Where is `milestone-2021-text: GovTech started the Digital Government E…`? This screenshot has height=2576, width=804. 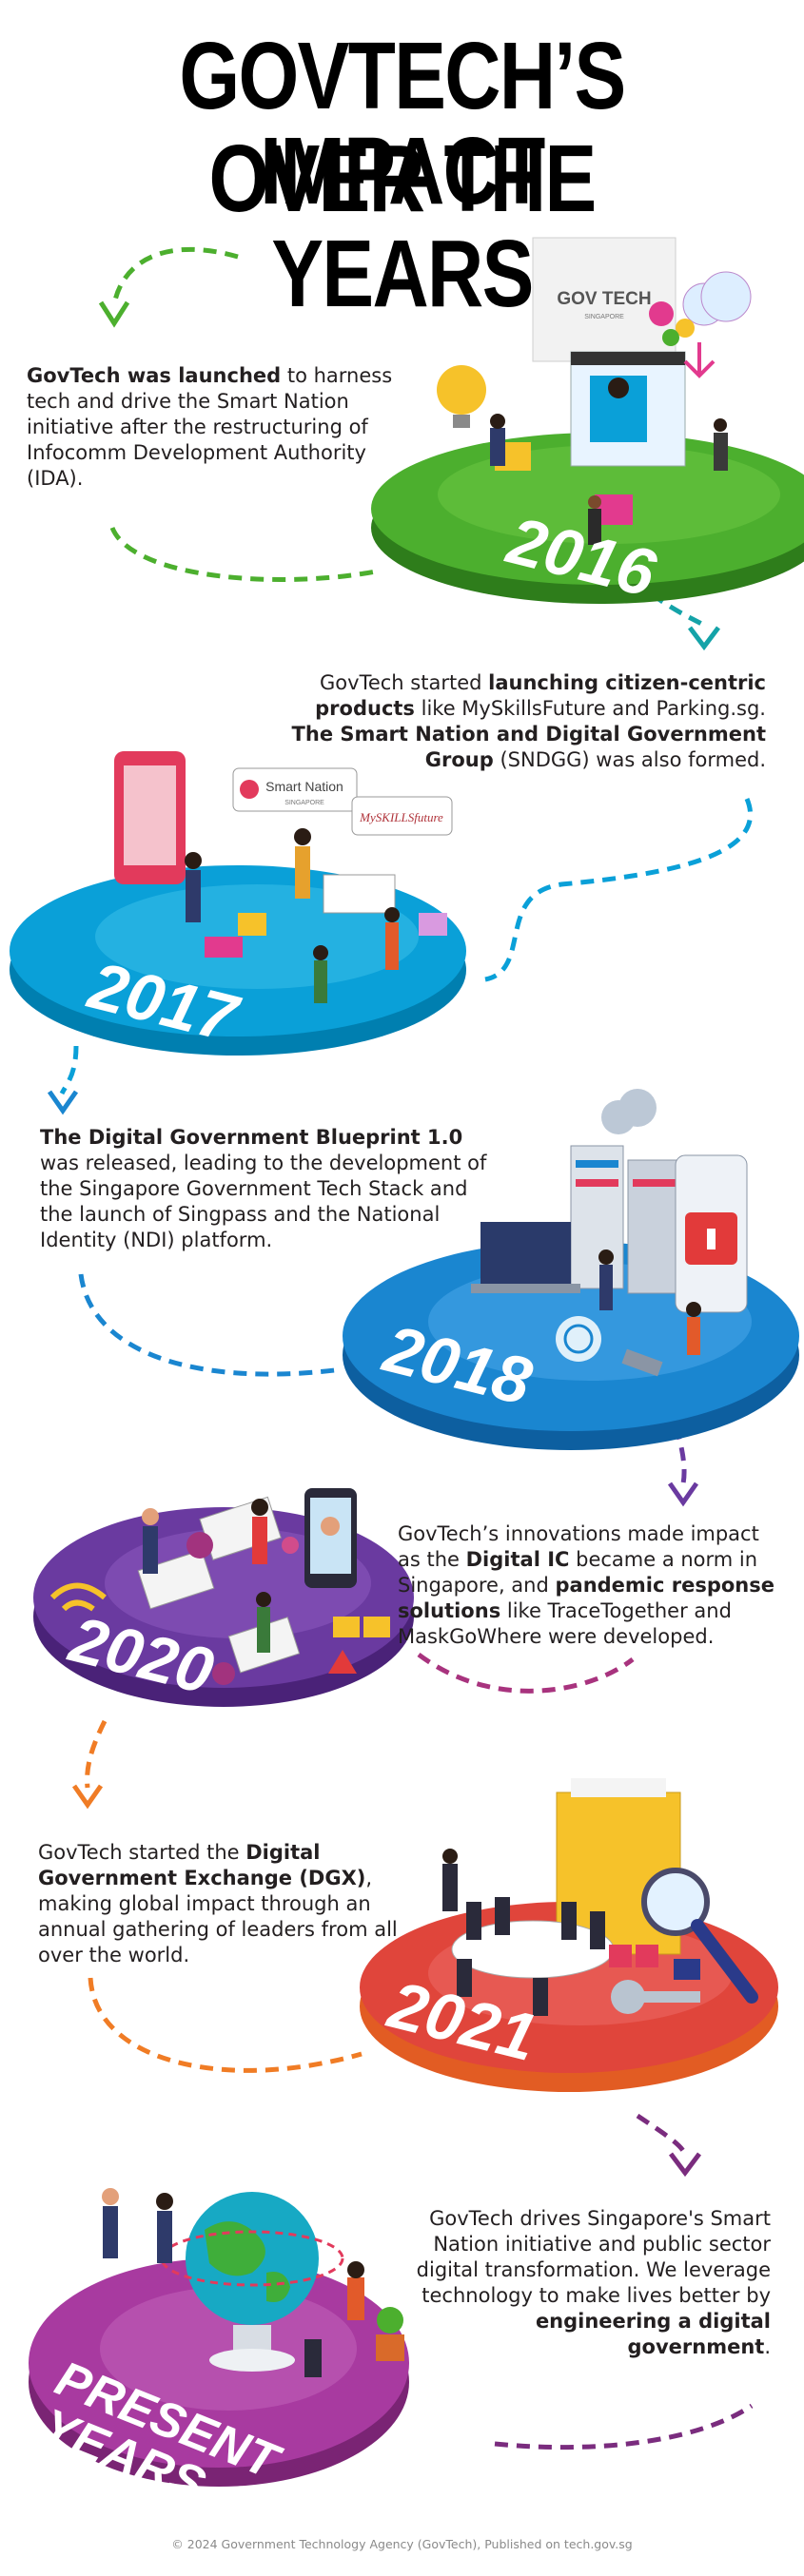
milestone-2021-text: GovTech started the Digital Government E… is located at coordinates (218, 1903).